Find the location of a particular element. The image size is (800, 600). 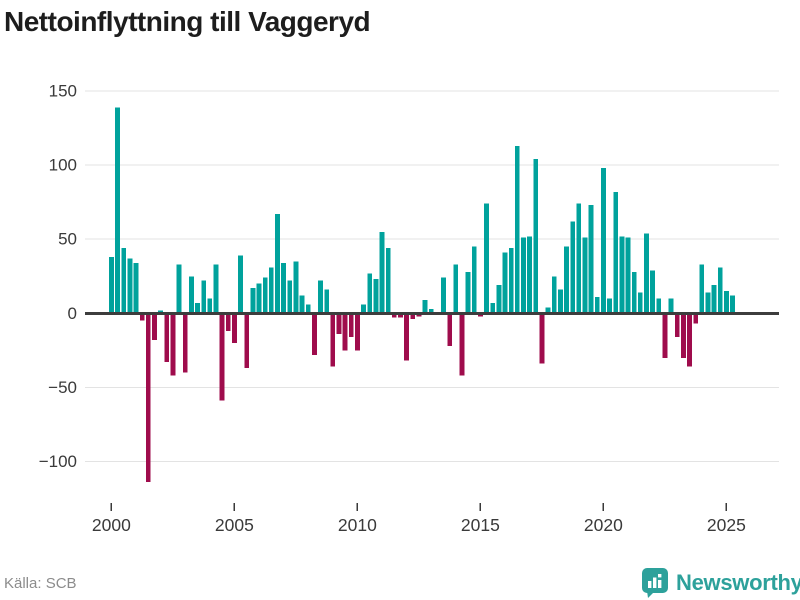

newsworthy-logo: Newsworthy is located at coordinates (720, 583).